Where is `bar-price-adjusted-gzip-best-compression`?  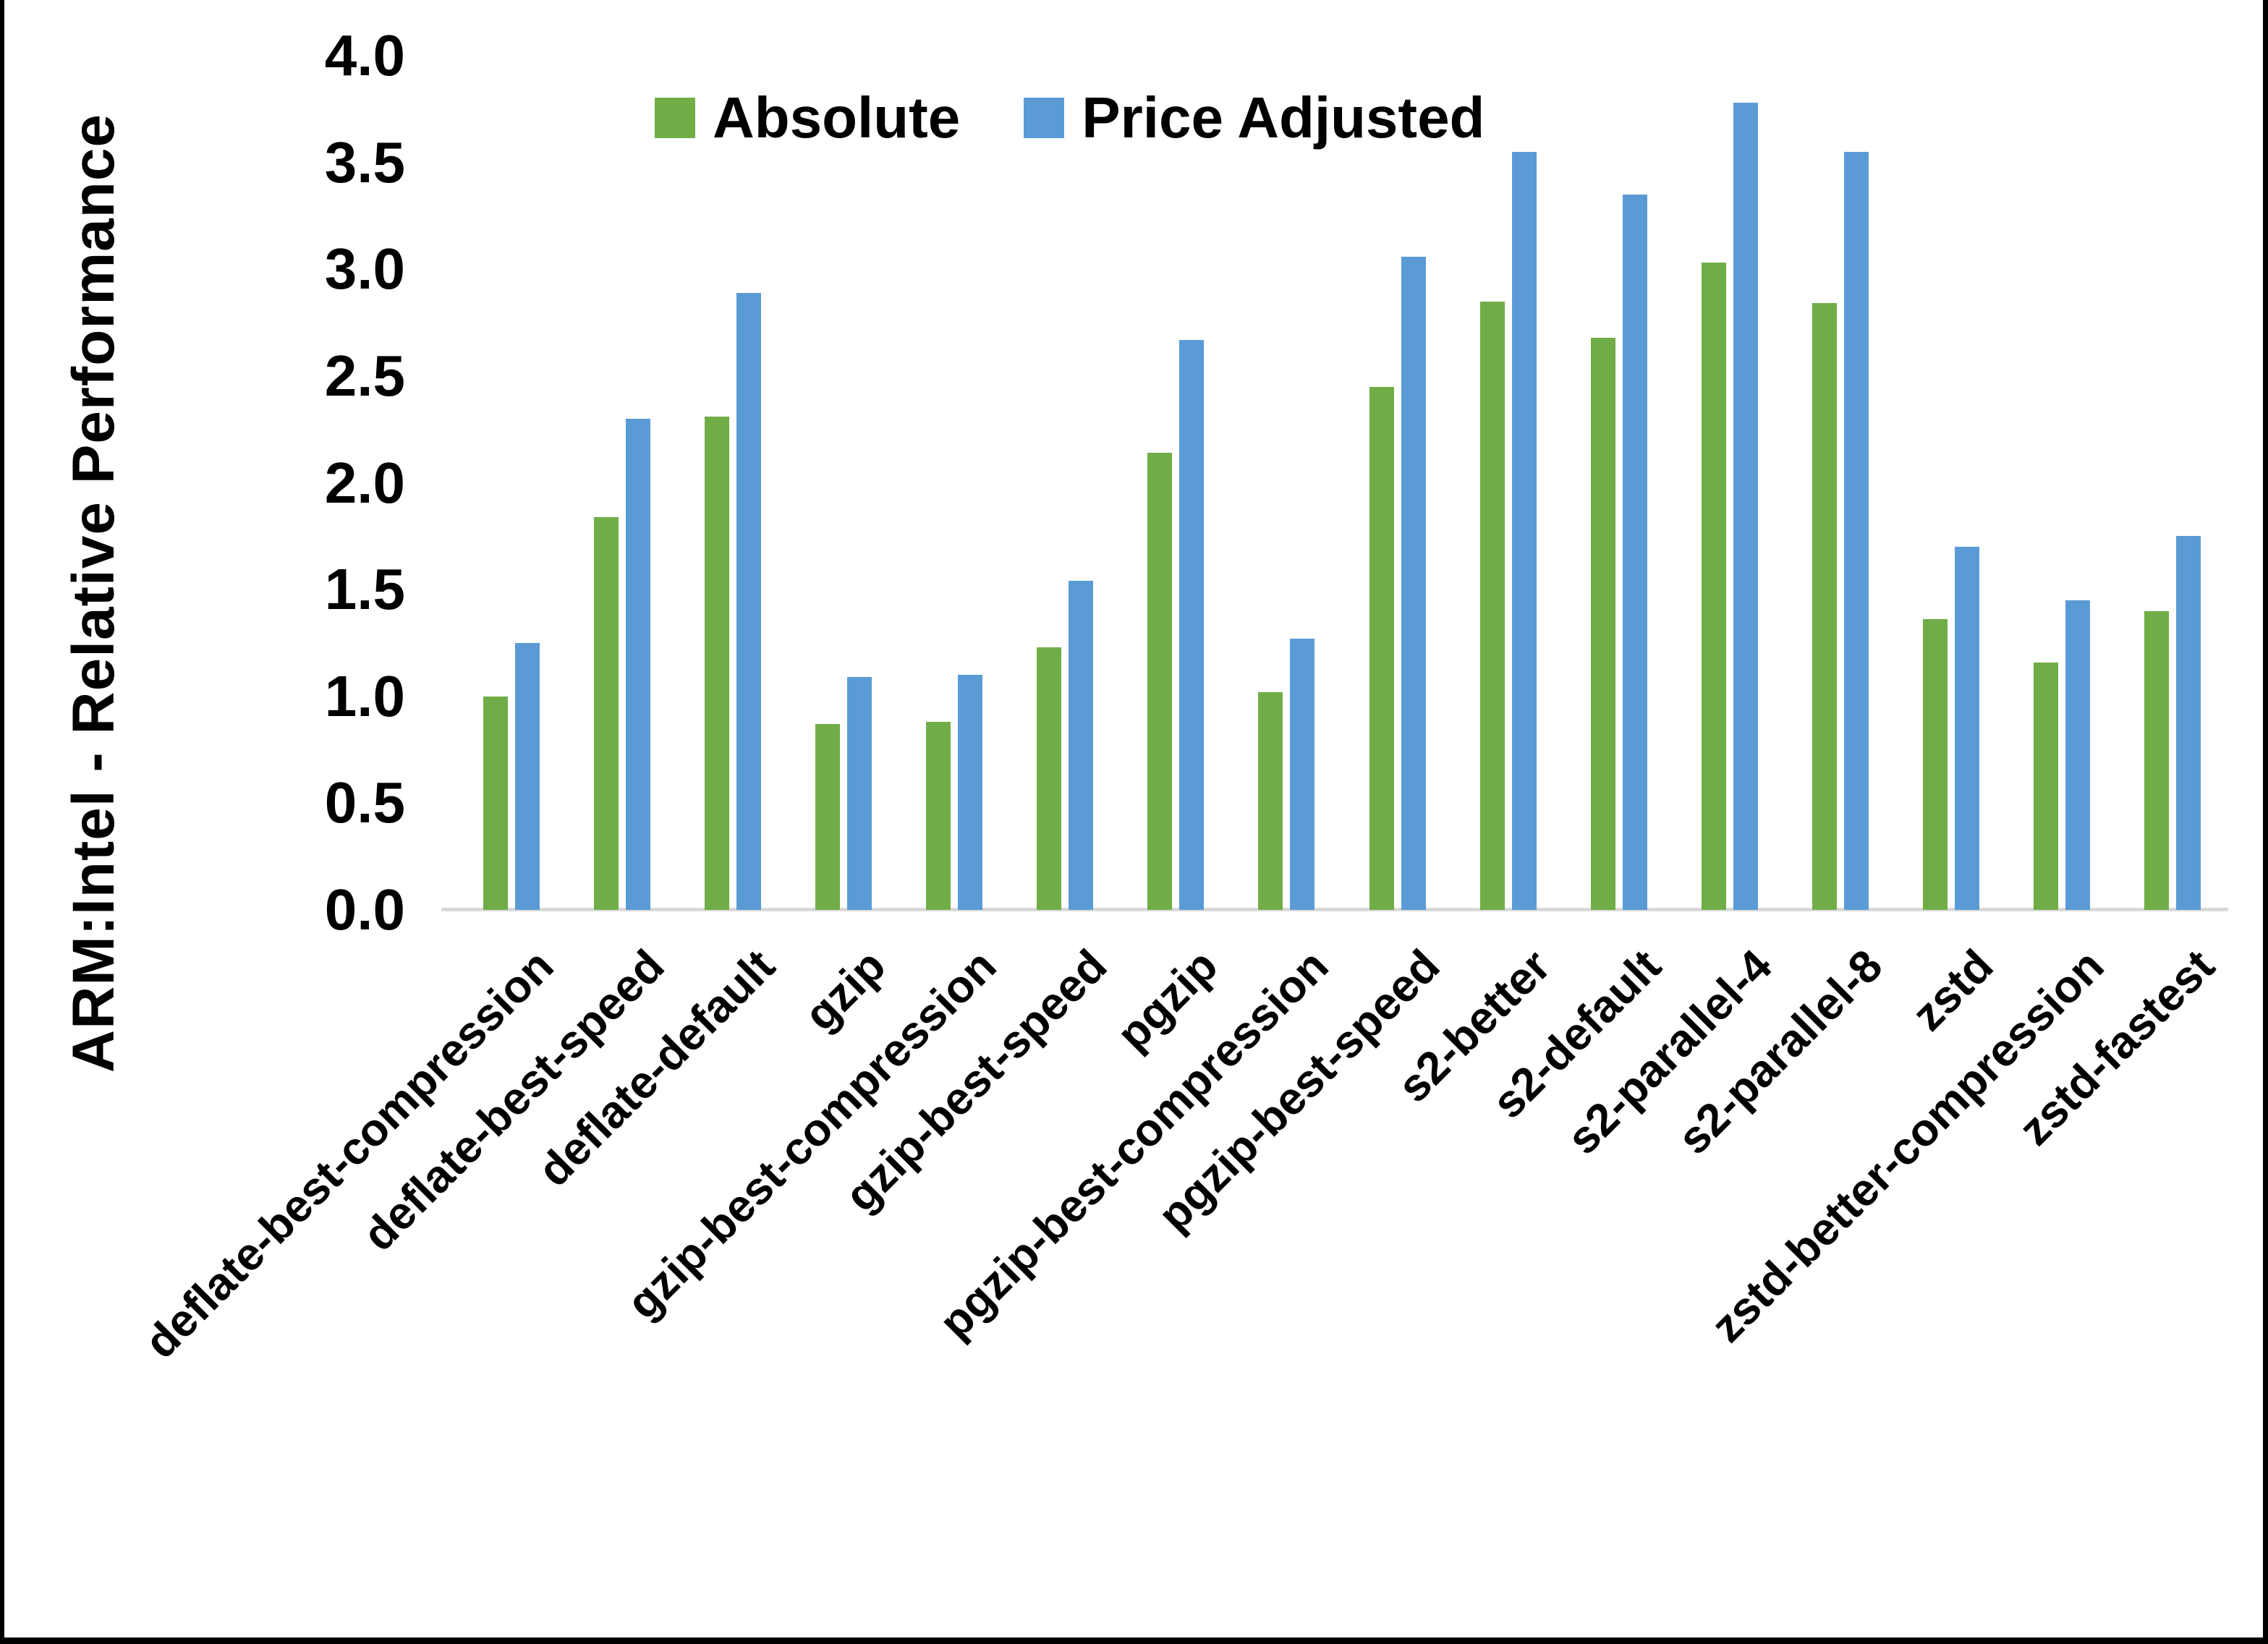
bar-price-adjusted-gzip-best-compression is located at coordinates (970, 792).